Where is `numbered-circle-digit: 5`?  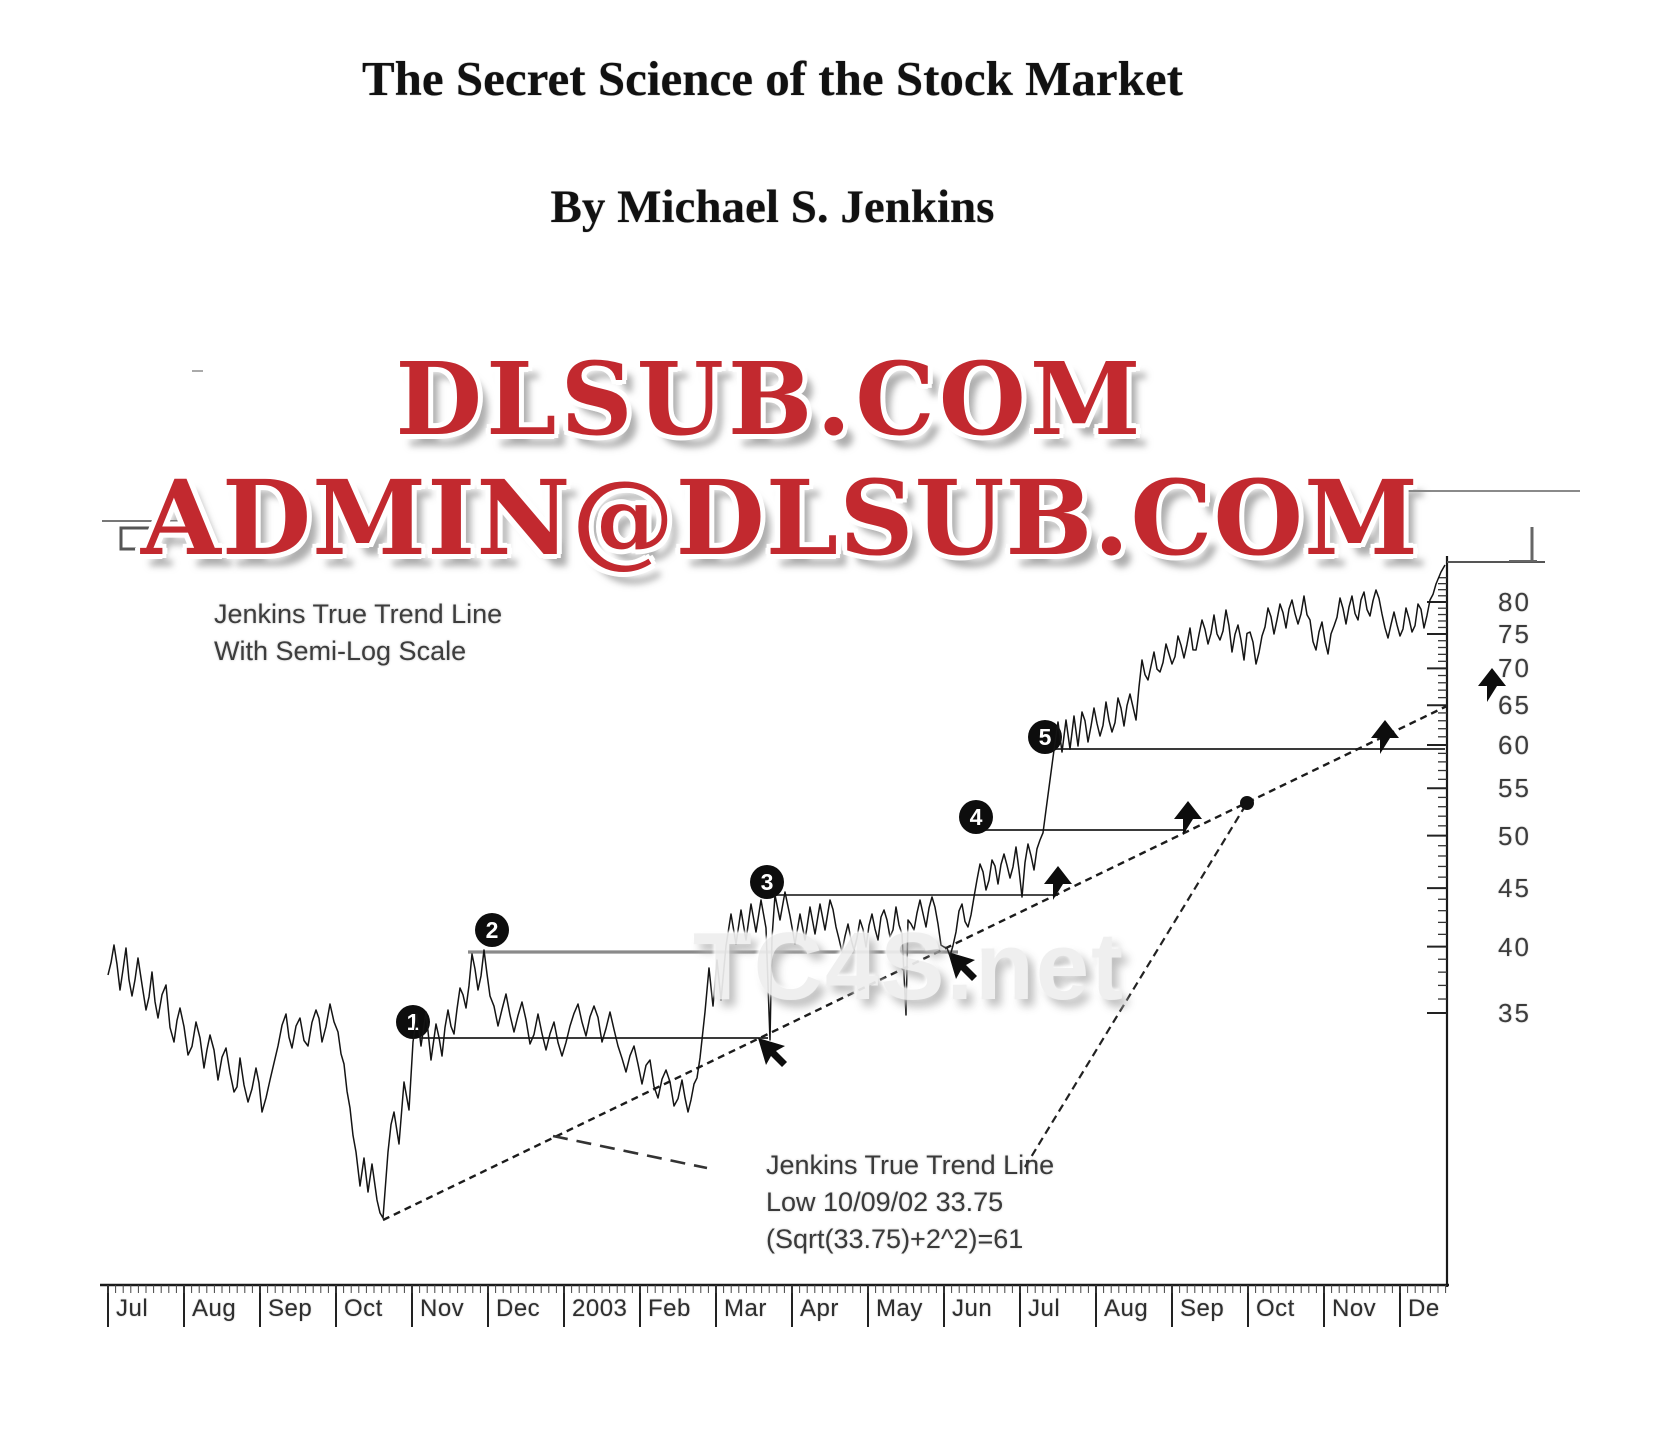 numbered-circle-digit: 5 is located at coordinates (1045, 737).